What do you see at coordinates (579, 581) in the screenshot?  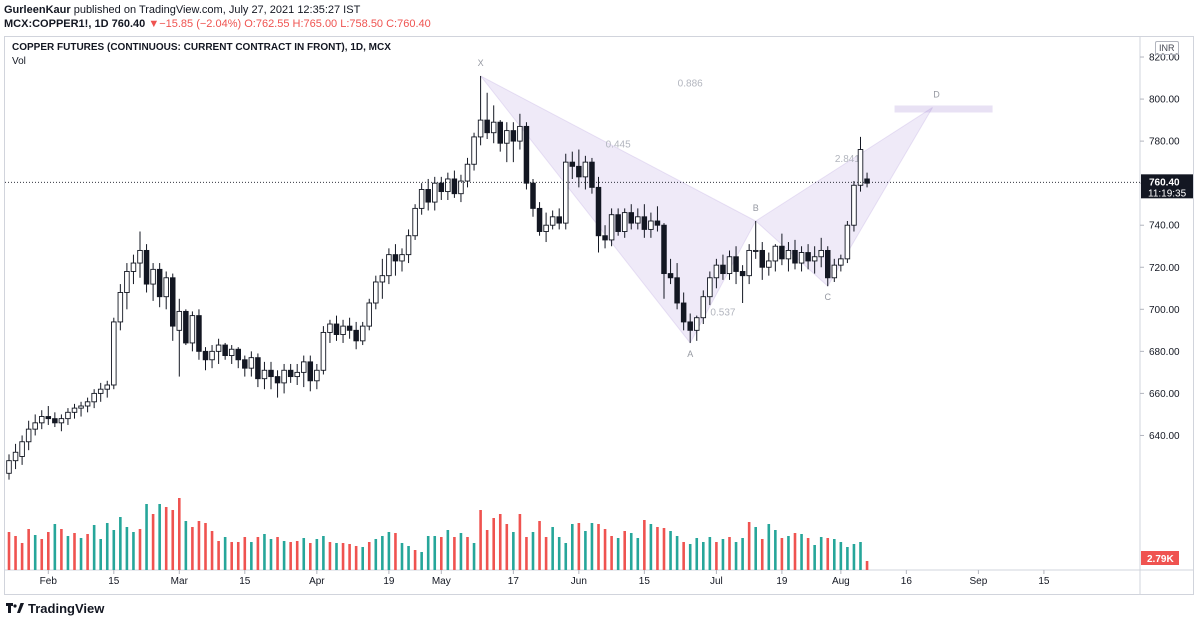 I see `time-tick-label: Jun` at bounding box center [579, 581].